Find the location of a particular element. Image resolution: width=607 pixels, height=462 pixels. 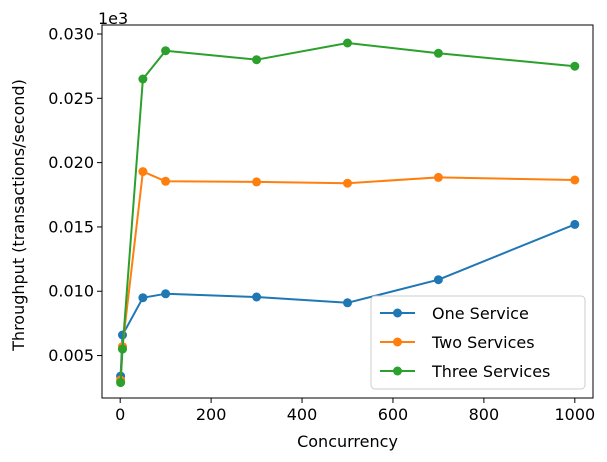

y-tick-label: 0.015 is located at coordinates (71, 226).